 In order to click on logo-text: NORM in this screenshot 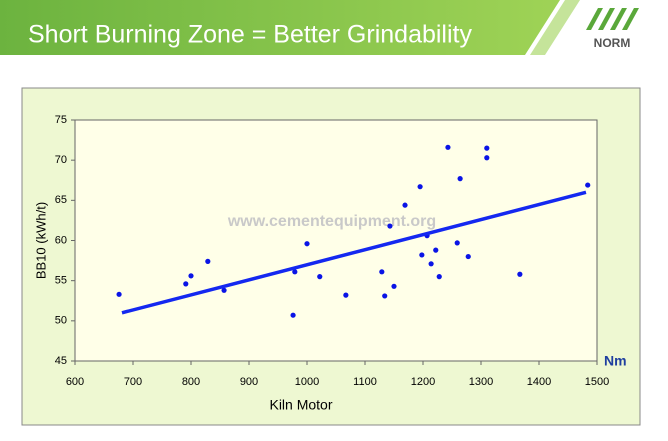, I will do `click(612, 43)`.